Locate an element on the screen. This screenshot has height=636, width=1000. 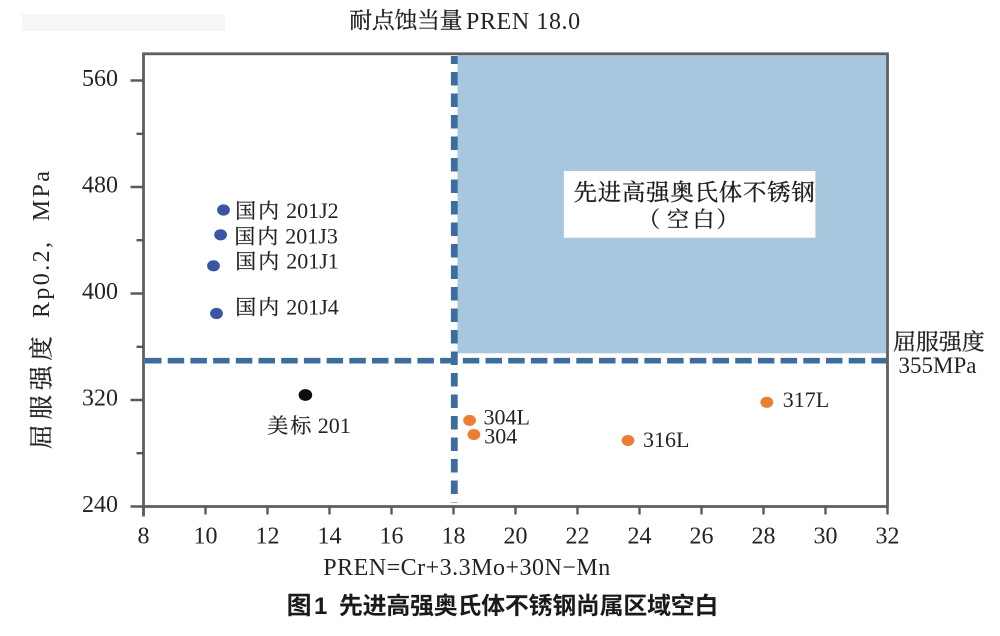
svg-text: 560 is located at coordinates (100, 79).